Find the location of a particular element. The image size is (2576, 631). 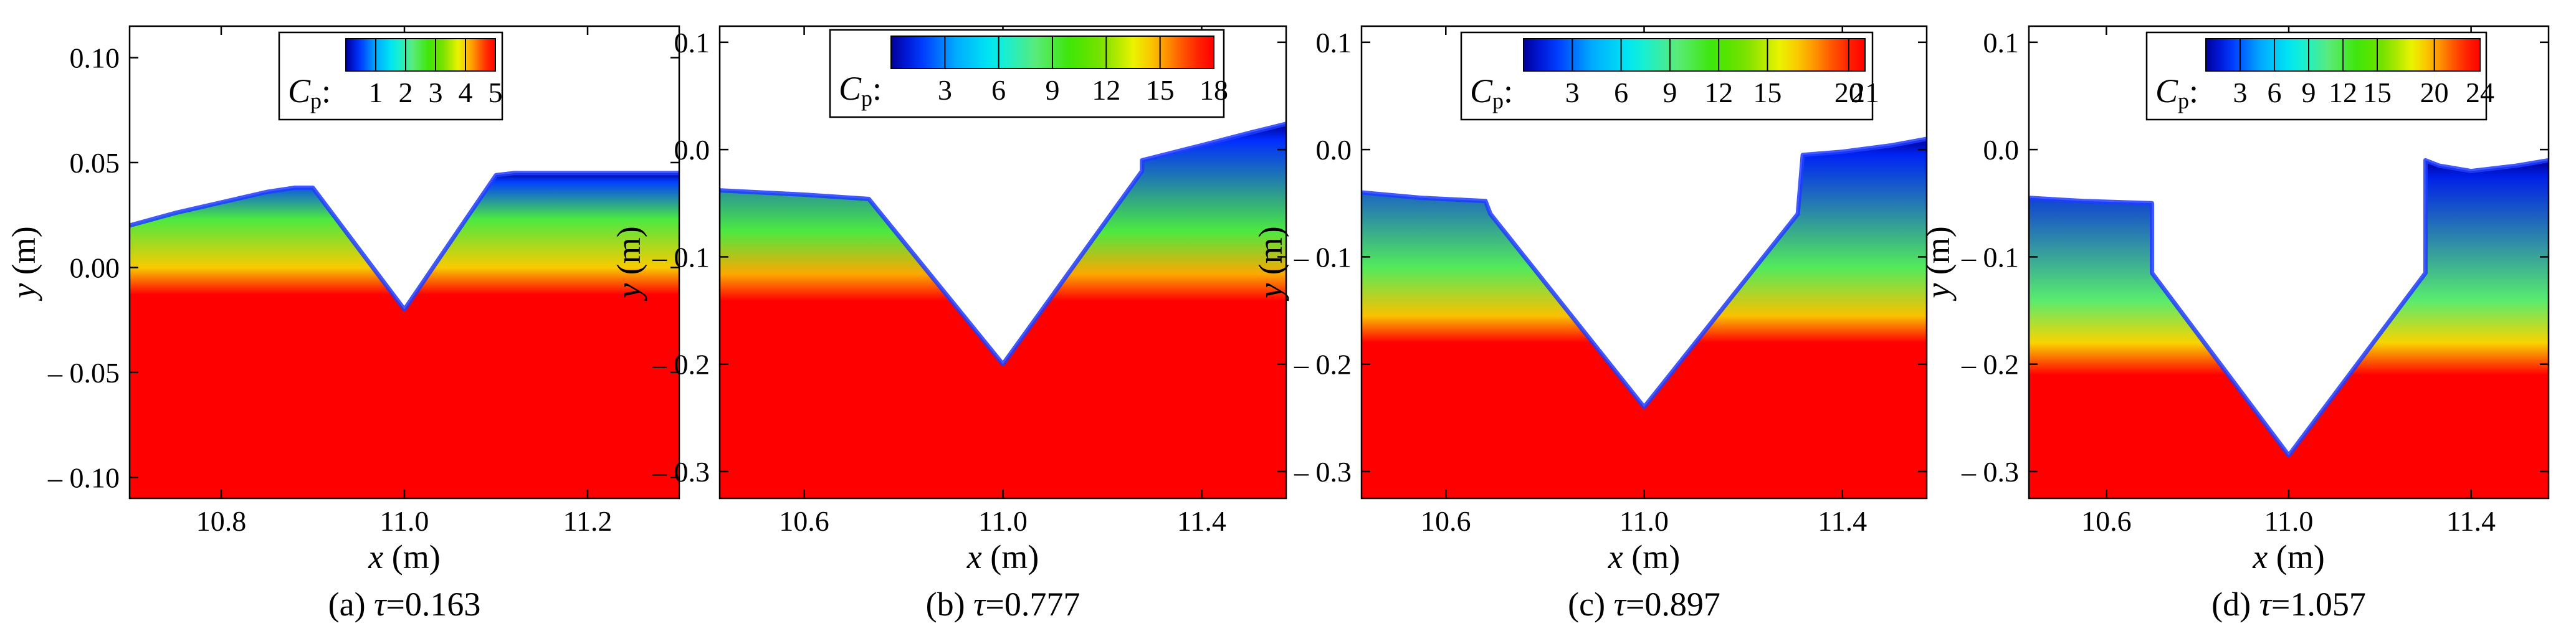

caption-label: (a) is located at coordinates (347, 604).